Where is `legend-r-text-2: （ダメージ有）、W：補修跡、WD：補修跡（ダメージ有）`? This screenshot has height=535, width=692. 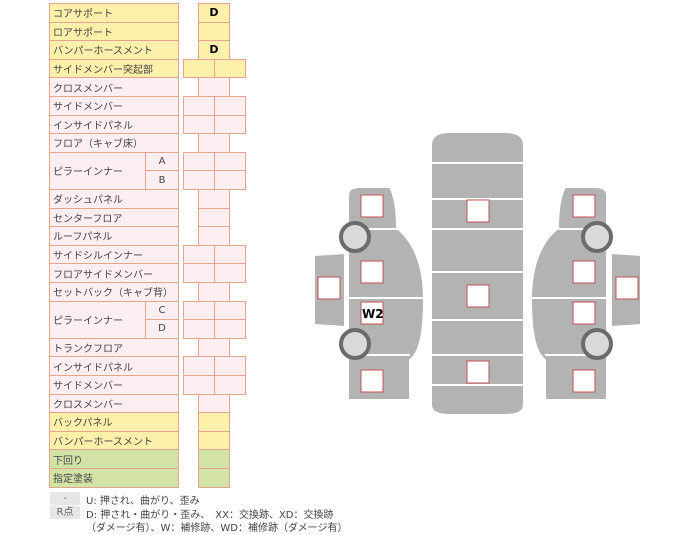 legend-r-text-2: （ダメージ有）、W：補修跡、WD：補修跡（ダメージ有） is located at coordinates (217, 528).